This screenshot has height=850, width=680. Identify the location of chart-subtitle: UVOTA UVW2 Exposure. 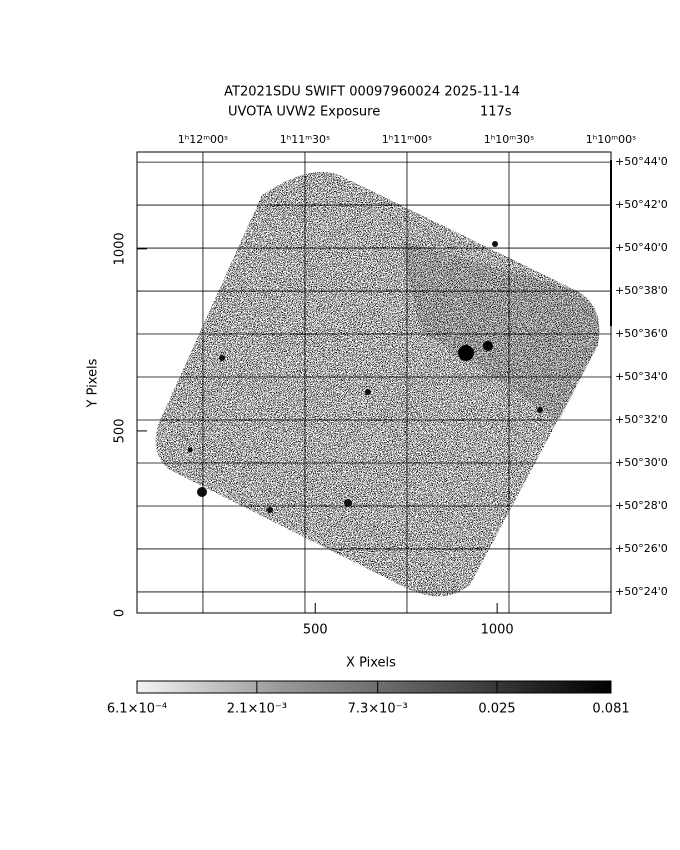
(304, 112).